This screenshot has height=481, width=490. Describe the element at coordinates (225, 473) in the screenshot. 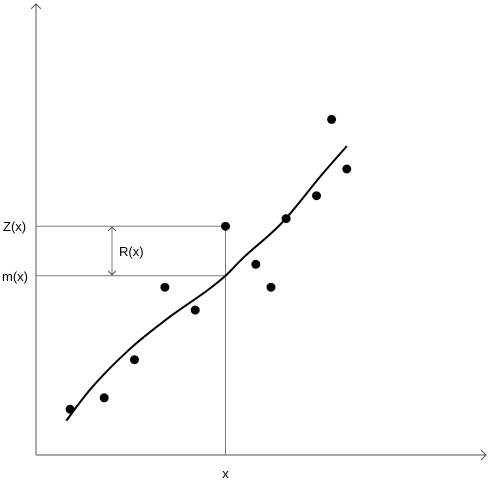

I see `x-marker-label: x` at that location.